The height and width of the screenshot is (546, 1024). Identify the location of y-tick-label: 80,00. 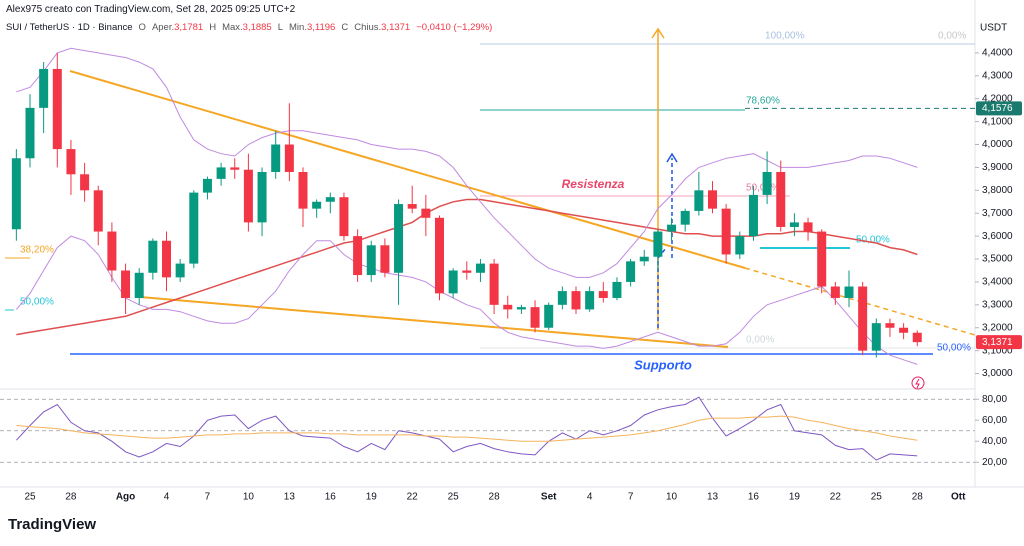
(994, 399).